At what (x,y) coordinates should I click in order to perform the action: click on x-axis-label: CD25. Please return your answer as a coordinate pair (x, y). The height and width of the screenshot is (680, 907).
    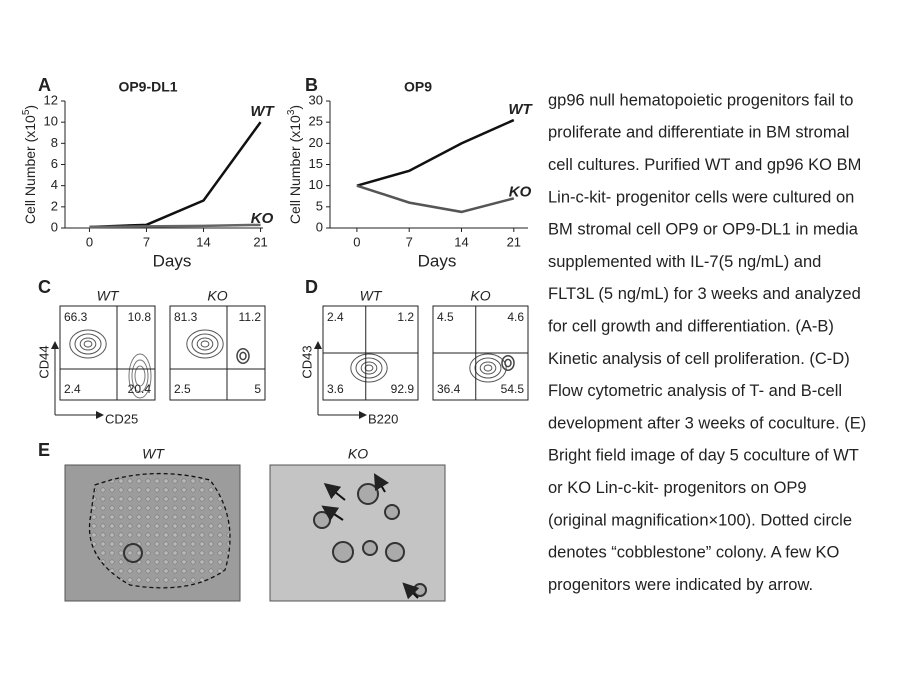
    Looking at the image, I should click on (121, 418).